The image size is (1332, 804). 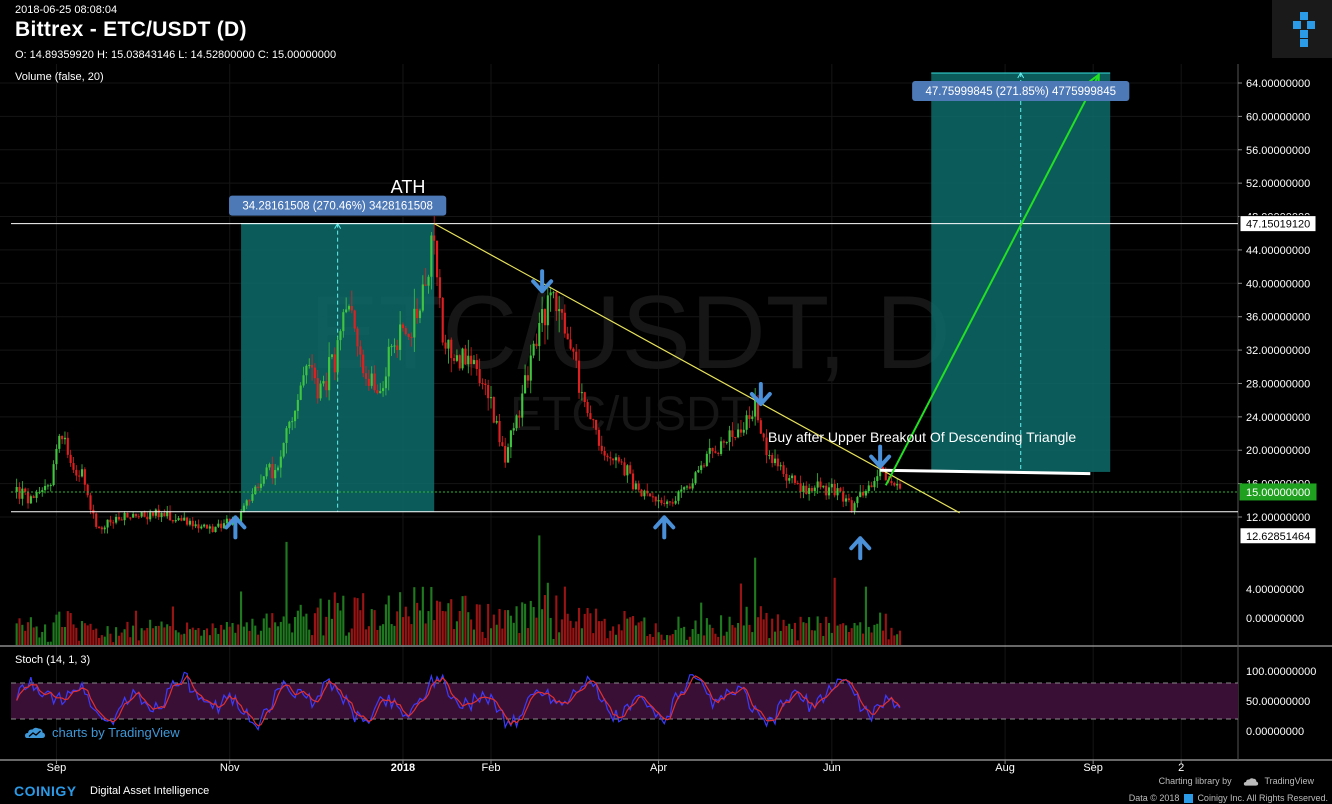 I want to click on measure-1-label-text: 34.28161508 (270.46%) 3428161508, so click(x=337, y=207).